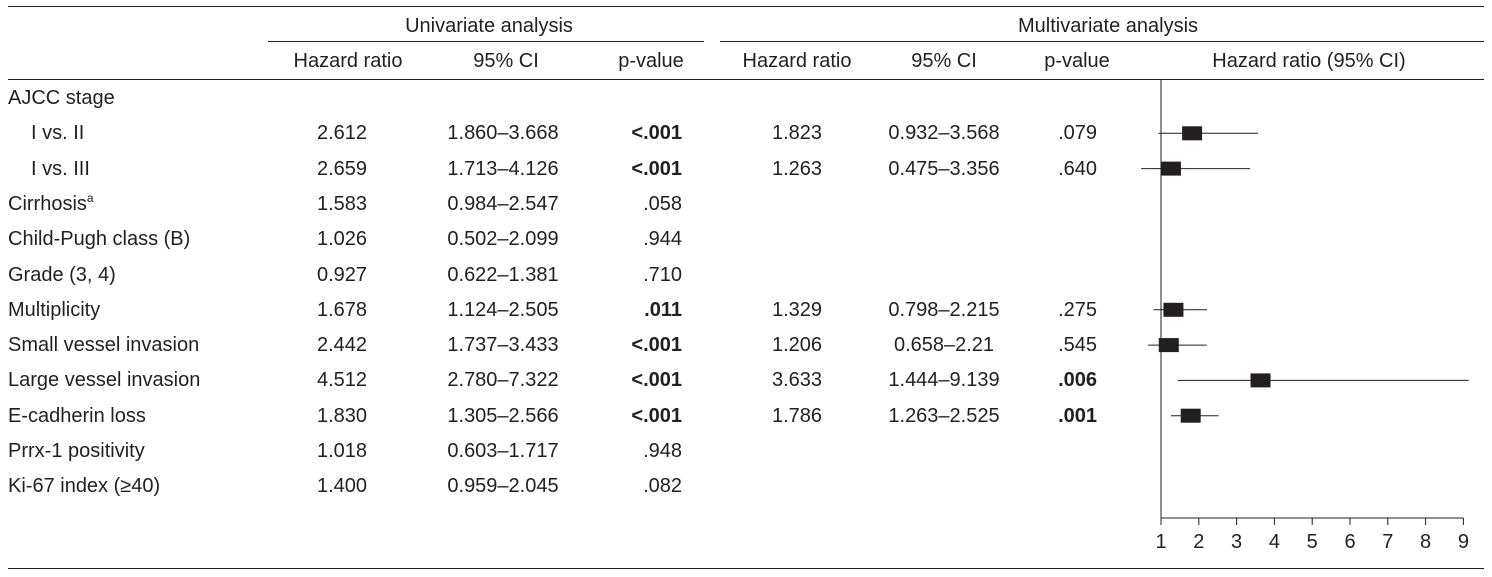 Image resolution: width=1492 pixels, height=577 pixels. Describe the element at coordinates (746, 486) in the screenshot. I see `table-row: Ki-67 index (≥40) 1.400 0.959–2.045 .082` at that location.